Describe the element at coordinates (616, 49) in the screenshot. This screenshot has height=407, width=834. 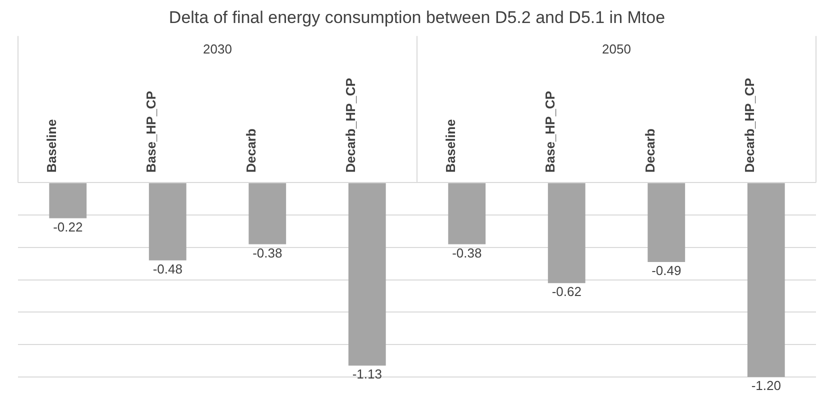
I see `text: 2050` at that location.